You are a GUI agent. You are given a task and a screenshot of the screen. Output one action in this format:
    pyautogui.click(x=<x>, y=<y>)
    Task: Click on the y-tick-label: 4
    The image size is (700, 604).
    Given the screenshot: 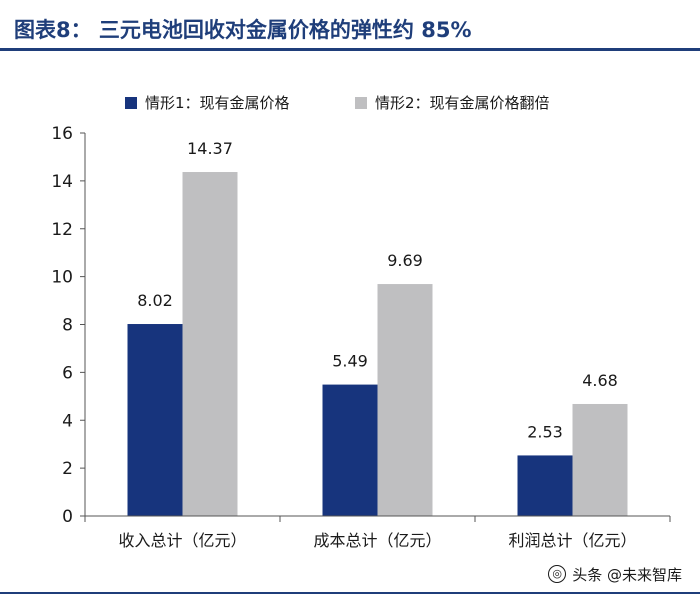 What is the action you would take?
    pyautogui.click(x=67, y=421)
    